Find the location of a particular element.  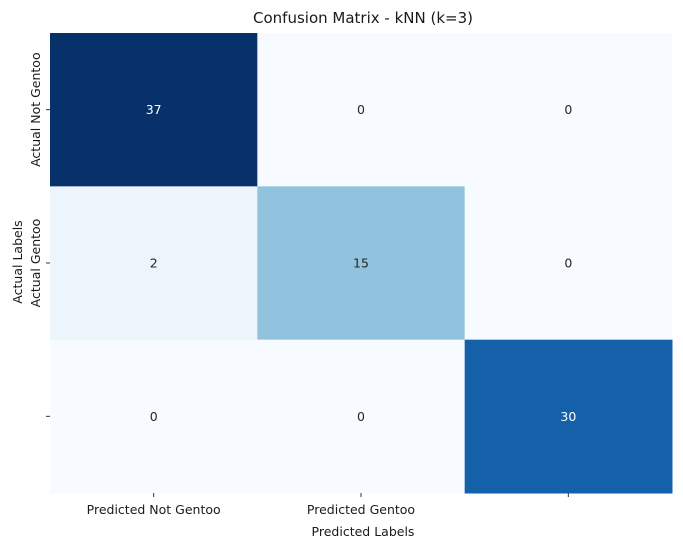

cell-value-r1-c1: 15 is located at coordinates (361, 263).